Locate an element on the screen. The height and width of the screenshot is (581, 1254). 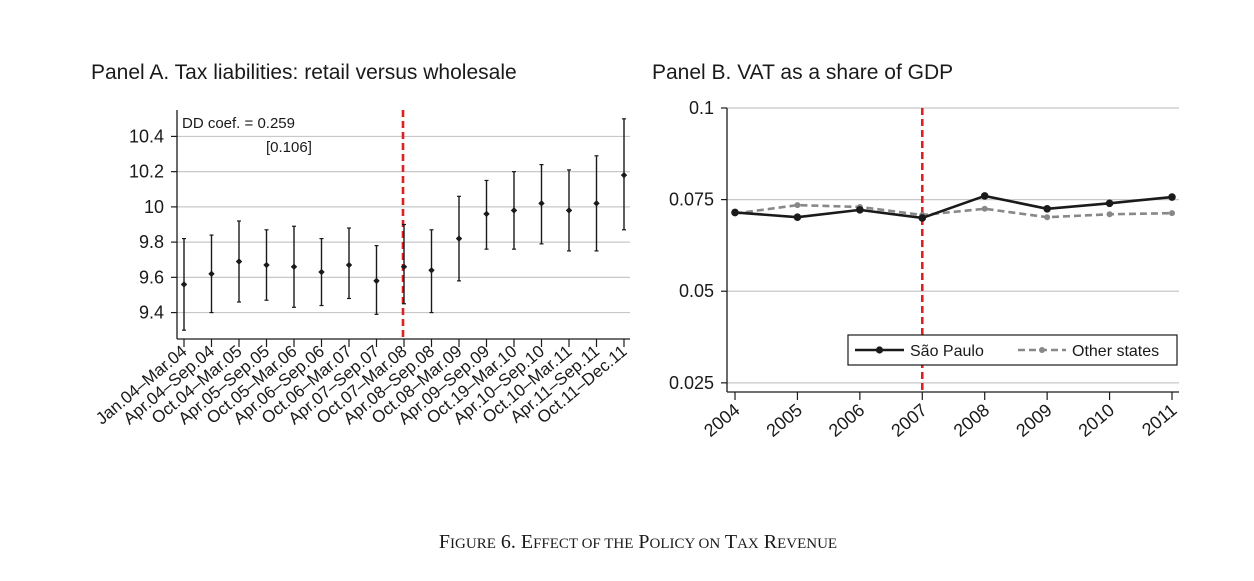
x-tick-label: 2010 is located at coordinates (1097, 420).